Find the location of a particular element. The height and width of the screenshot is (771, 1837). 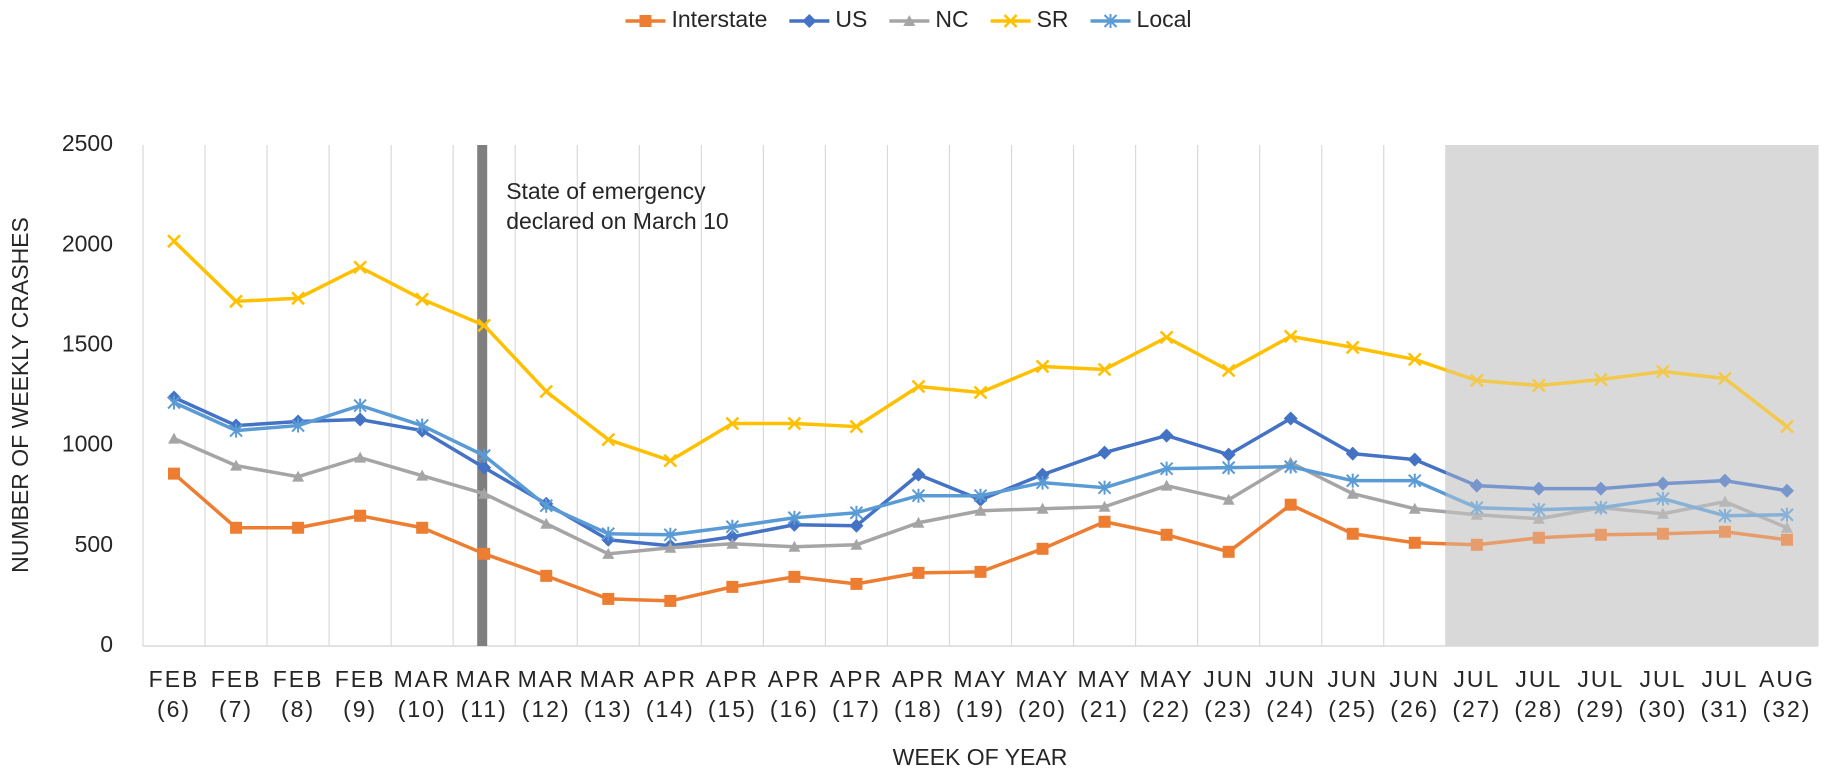

legend: Interstate US NC SR Local is located at coordinates (908, 19).